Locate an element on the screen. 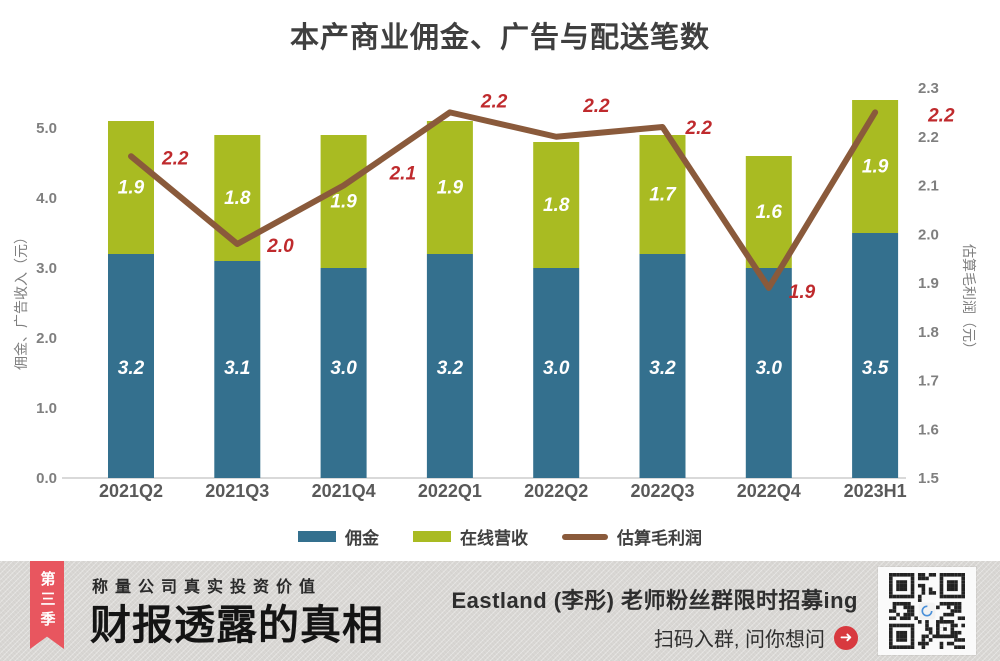 The height and width of the screenshot is (661, 1000). banner-tagline: 称量公司真实投资价值 is located at coordinates (207, 587).